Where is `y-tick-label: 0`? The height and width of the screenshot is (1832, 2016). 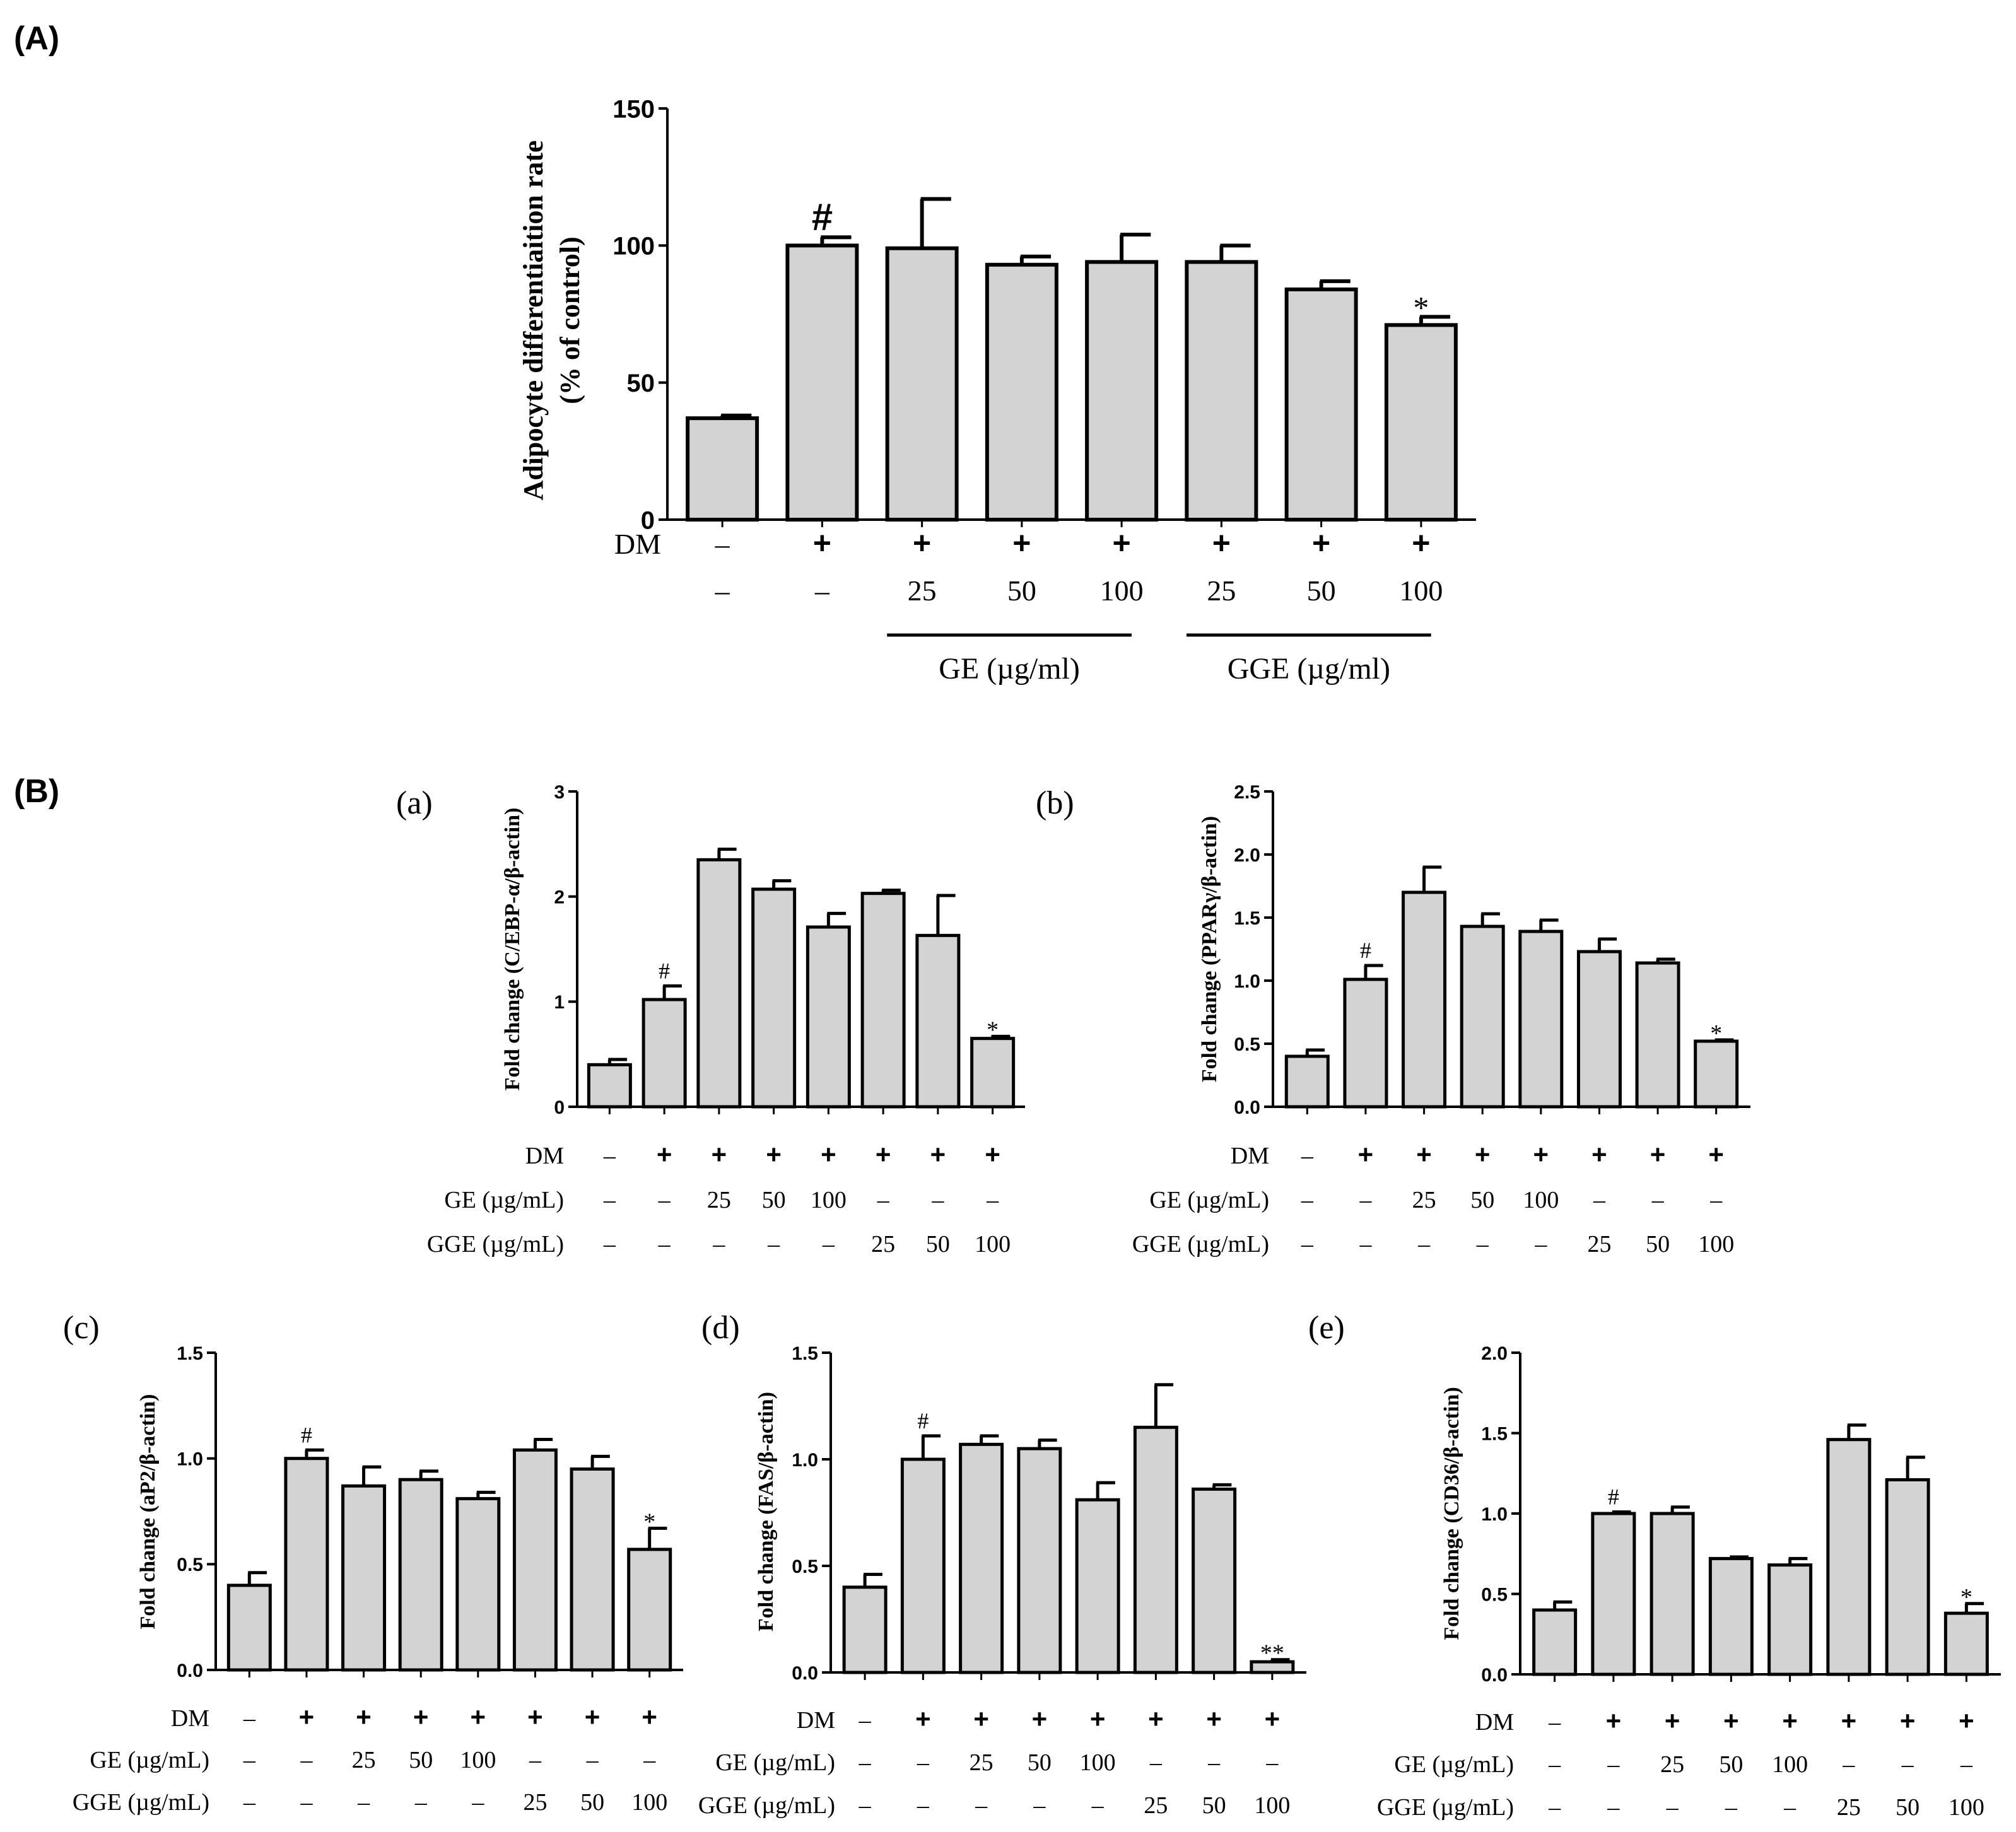 y-tick-label: 0 is located at coordinates (559, 1107).